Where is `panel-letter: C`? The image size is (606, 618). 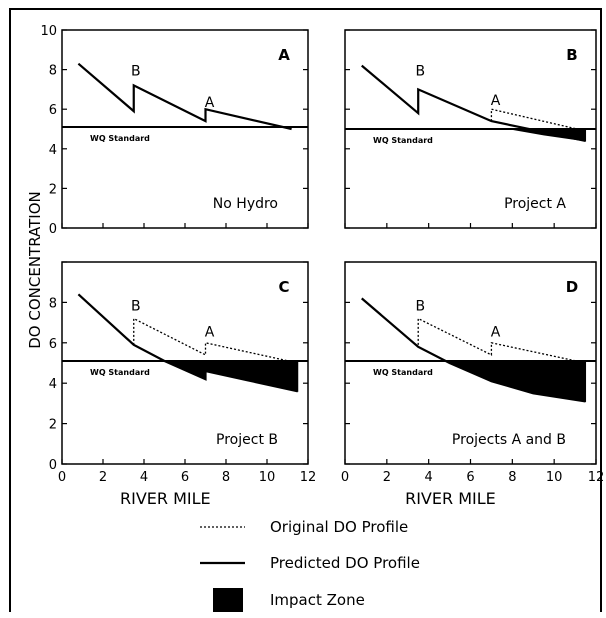 panel-letter: C is located at coordinates (283, 287).